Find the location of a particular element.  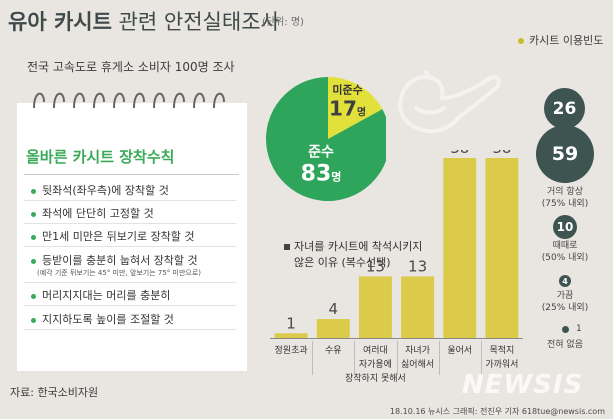

title-light: 관련 안전실태조사 is located at coordinates (195, 22).